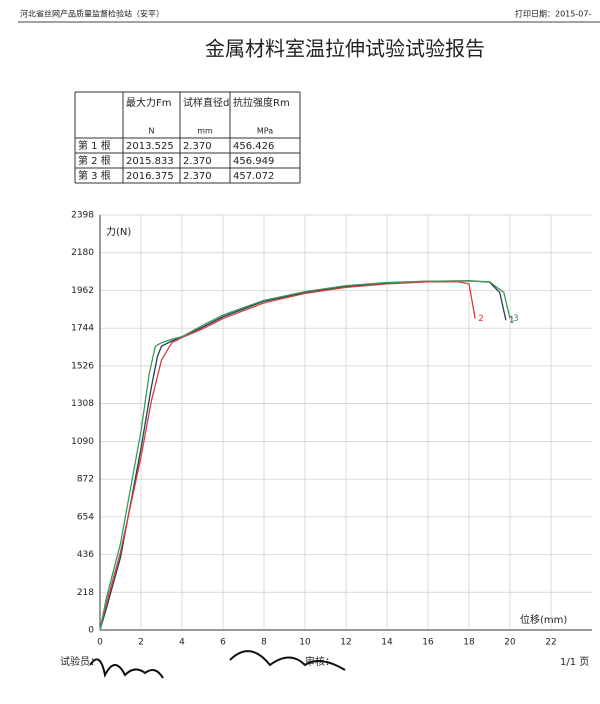  I want to click on table-cell: 2016.375, so click(150, 176).